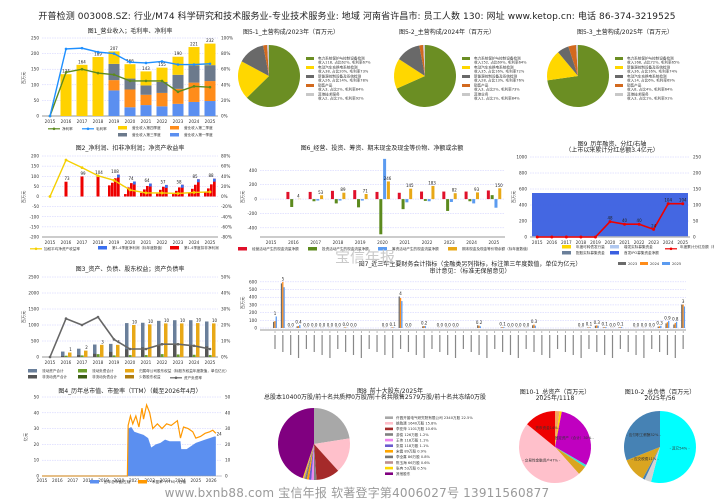 Image resolution: width=714 pixels, height=501 pixels. What do you see at coordinates (228, 428) in the screenshot?
I see `y2-tick-label: 30` at bounding box center [228, 428].